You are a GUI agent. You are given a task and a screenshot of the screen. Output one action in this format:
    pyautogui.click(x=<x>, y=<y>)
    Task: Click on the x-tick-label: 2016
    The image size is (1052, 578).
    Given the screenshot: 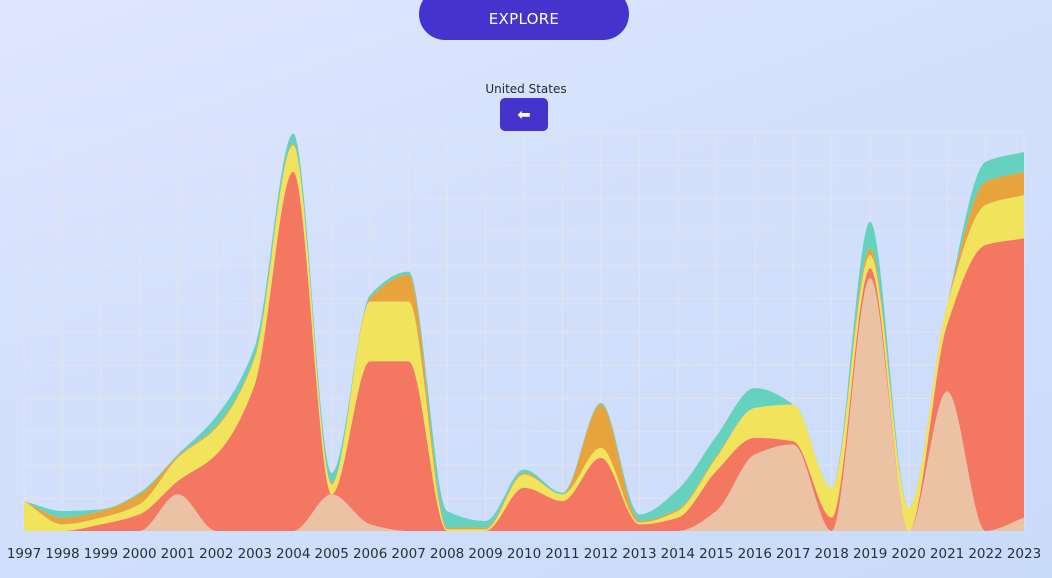 What is the action you would take?
    pyautogui.click(x=755, y=554)
    